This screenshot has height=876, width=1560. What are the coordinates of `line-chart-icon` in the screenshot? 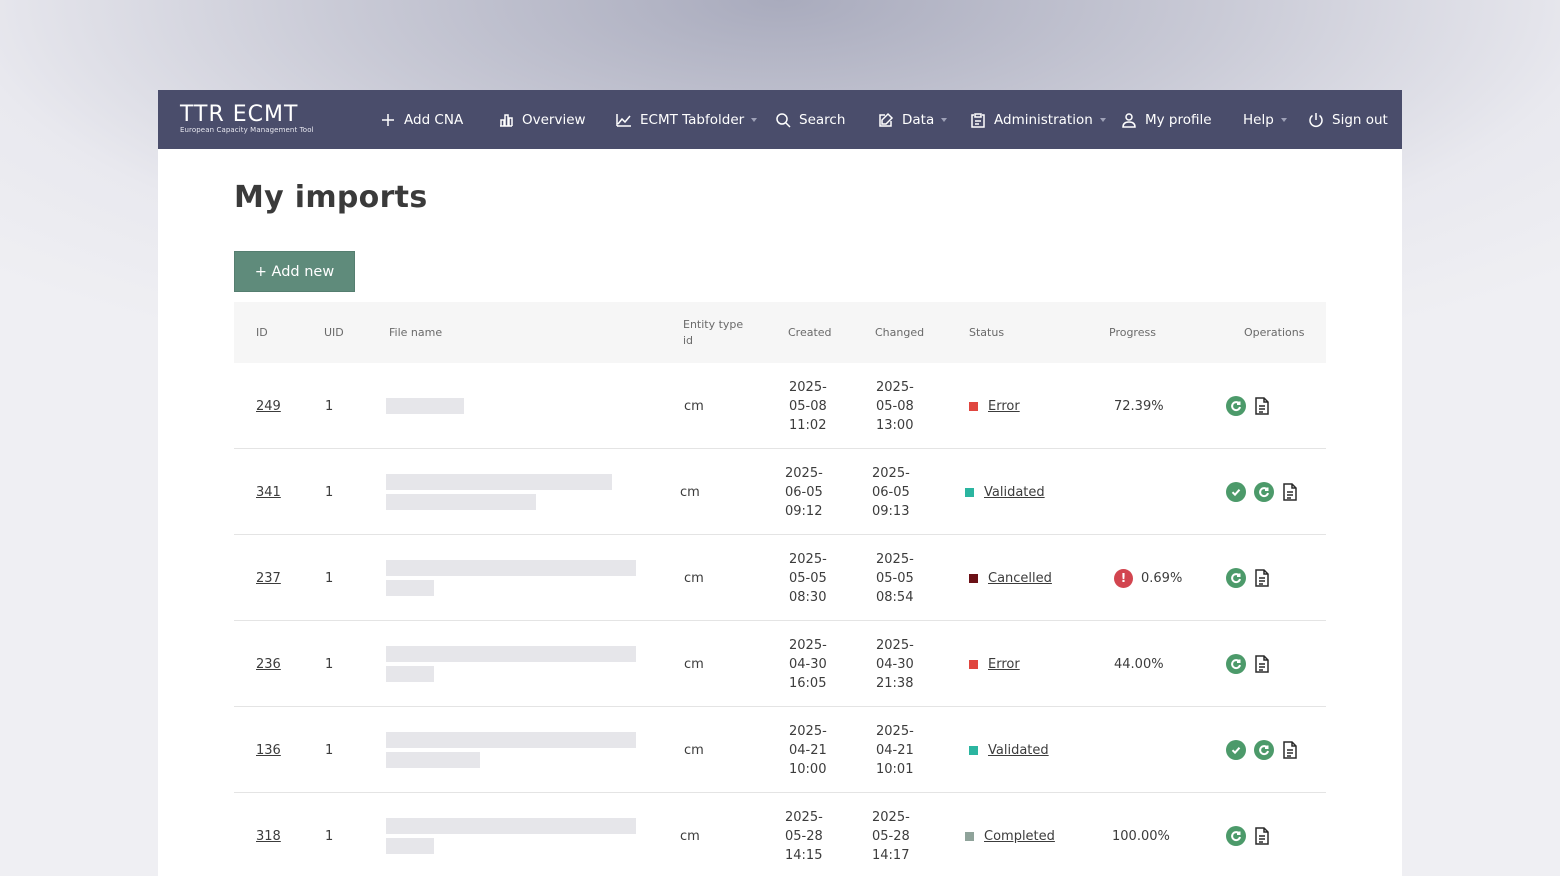 It's located at (623, 120).